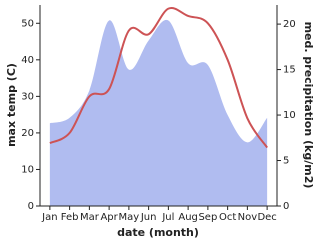 The width and height of the screenshot is (320, 243). I want to click on x-tick-label: Aug, so click(188, 217).